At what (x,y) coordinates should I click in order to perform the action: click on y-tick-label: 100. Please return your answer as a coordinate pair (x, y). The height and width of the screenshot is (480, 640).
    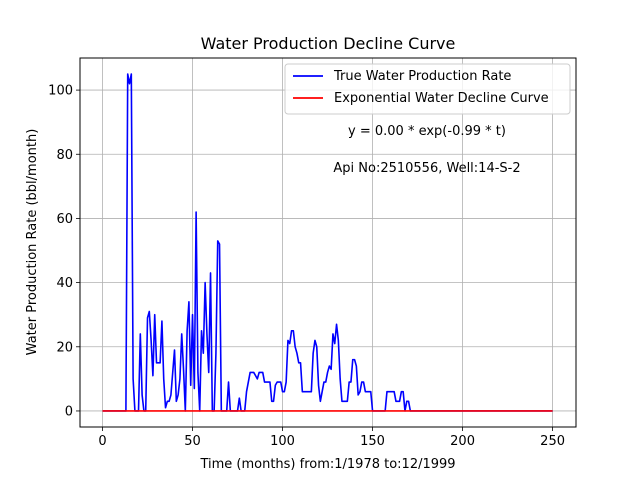
    Looking at the image, I should click on (60, 91).